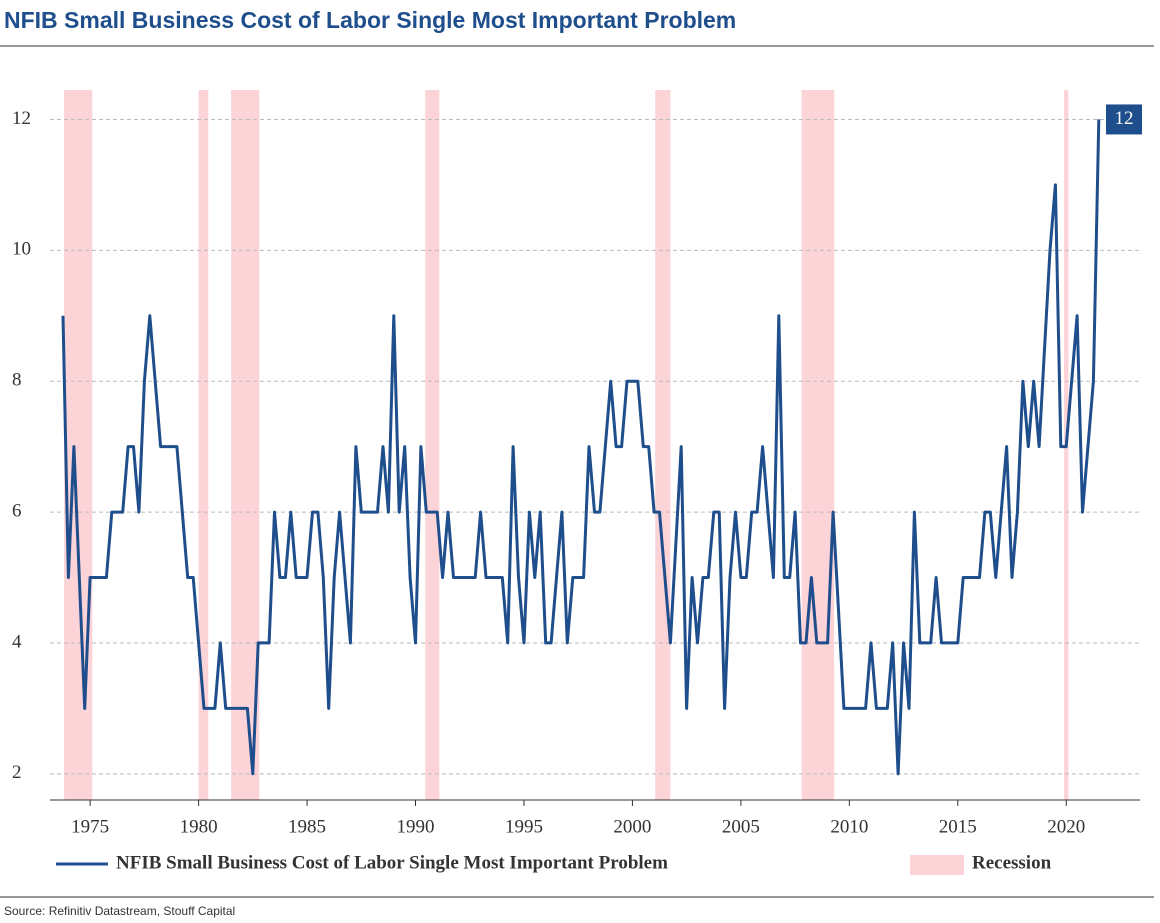 The width and height of the screenshot is (1160, 923). Describe the element at coordinates (849, 826) in the screenshot. I see `x-tick-label: 2010` at that location.